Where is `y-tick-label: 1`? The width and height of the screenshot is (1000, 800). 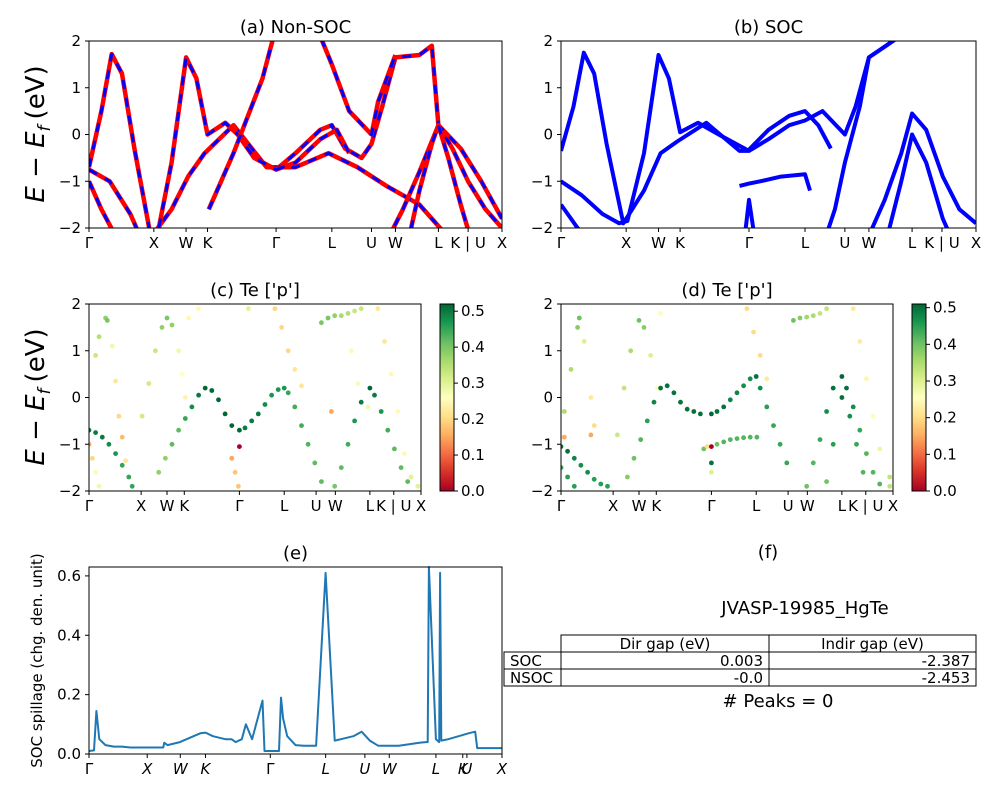
y-tick-label: 1 is located at coordinates (76, 88).